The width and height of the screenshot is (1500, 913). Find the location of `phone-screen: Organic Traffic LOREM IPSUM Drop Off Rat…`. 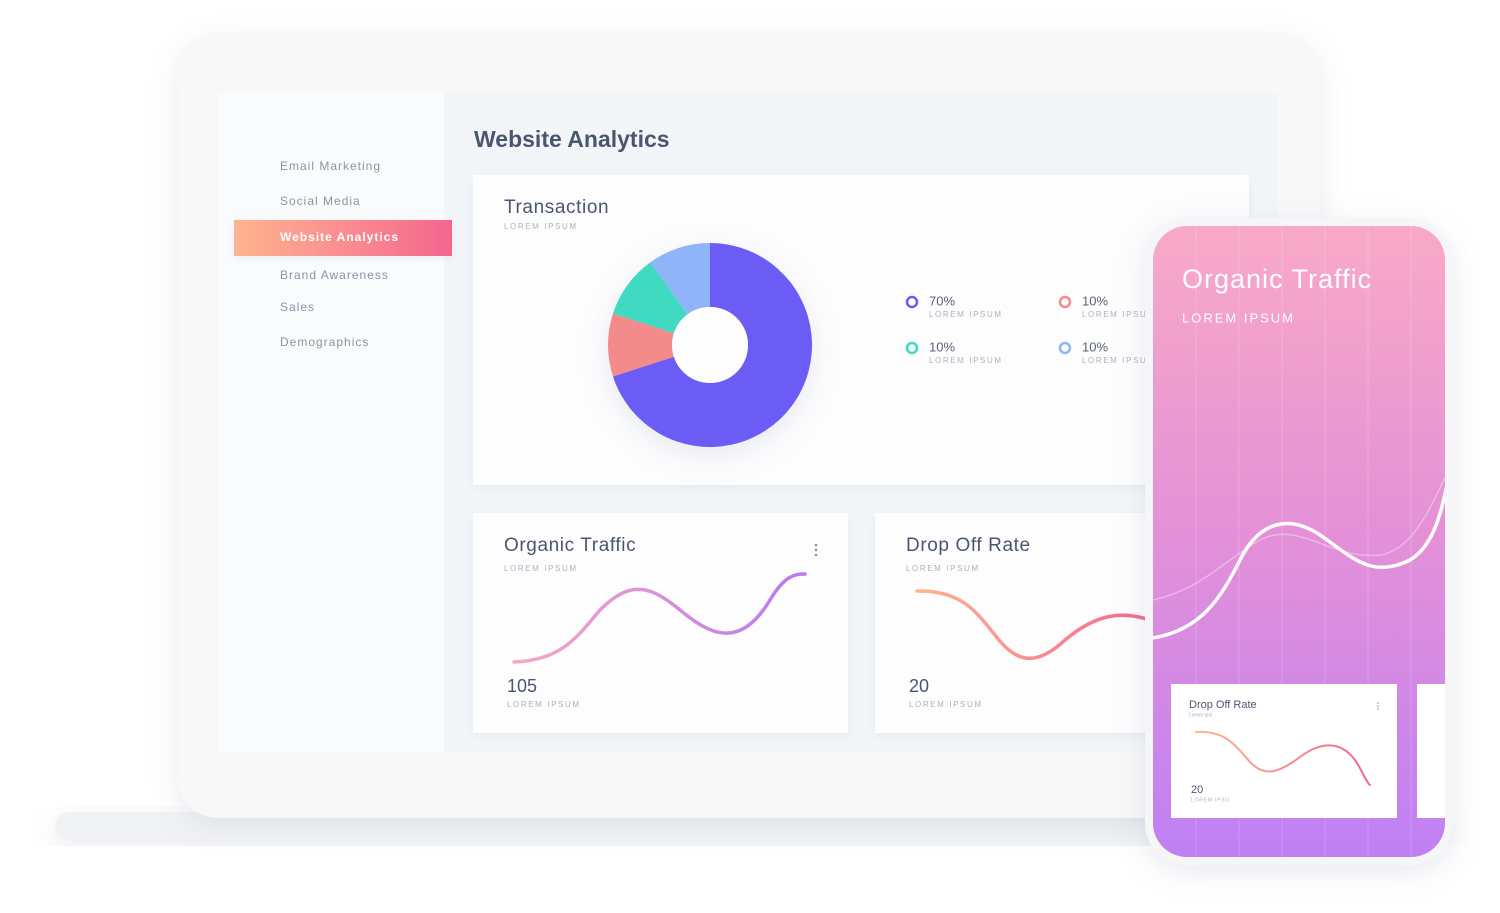

phone-screen: Organic Traffic LOREM IPSUM Drop Off Rat… is located at coordinates (1299, 541).